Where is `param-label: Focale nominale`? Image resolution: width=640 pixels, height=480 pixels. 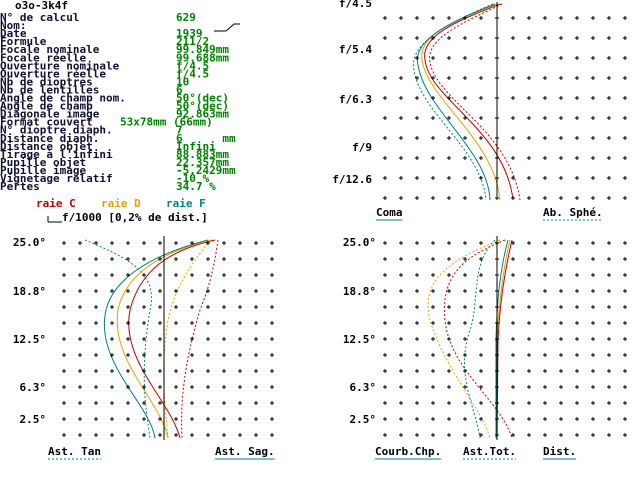
param-label: Focale nominale is located at coordinates (50, 49).